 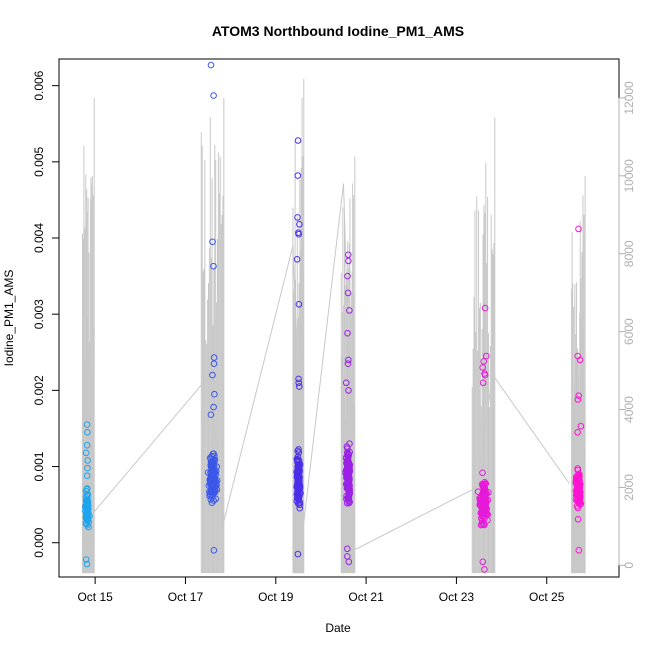 I want to click on y2-tick-label: 10000, so click(x=629, y=176).